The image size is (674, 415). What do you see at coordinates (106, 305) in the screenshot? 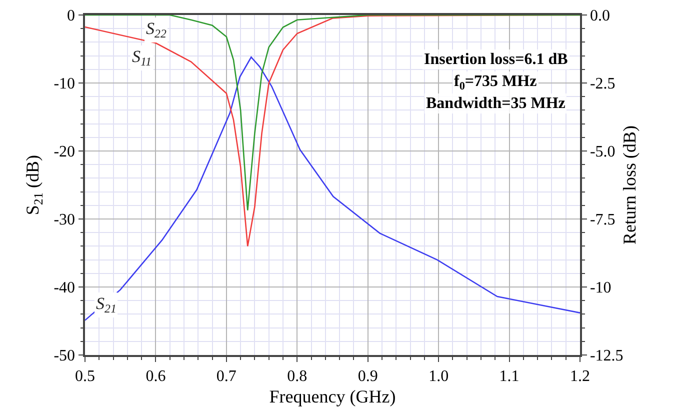
I see `series-label: S$_{21}$` at bounding box center [106, 305].